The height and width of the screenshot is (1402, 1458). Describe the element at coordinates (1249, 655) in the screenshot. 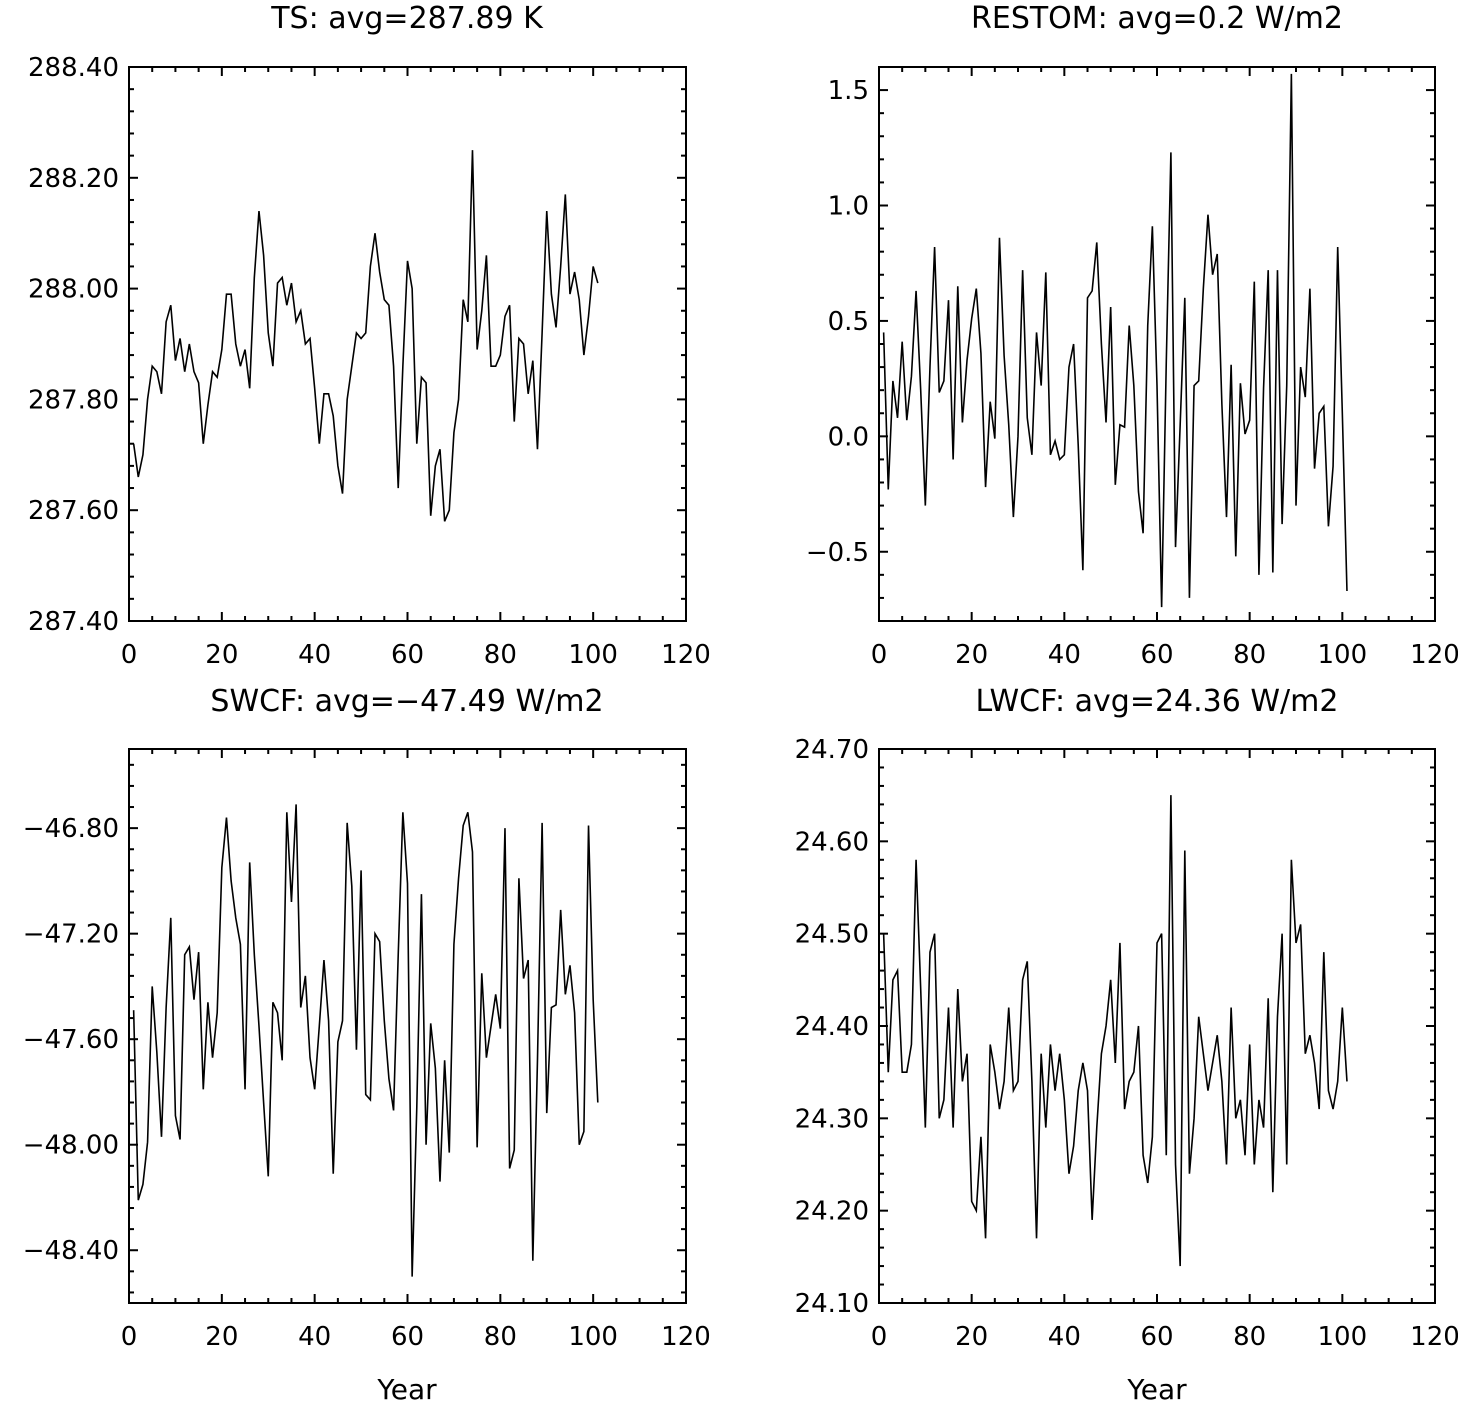

I see `restom-xtick-label: 80` at that location.